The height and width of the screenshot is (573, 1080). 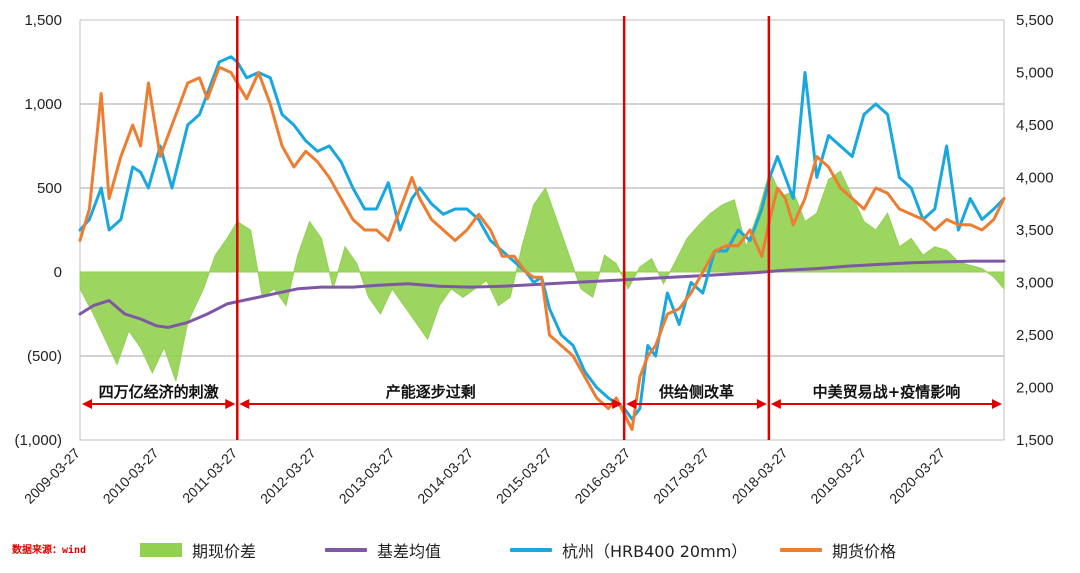 I want to click on legend-label: 期现价差, so click(x=224, y=551).